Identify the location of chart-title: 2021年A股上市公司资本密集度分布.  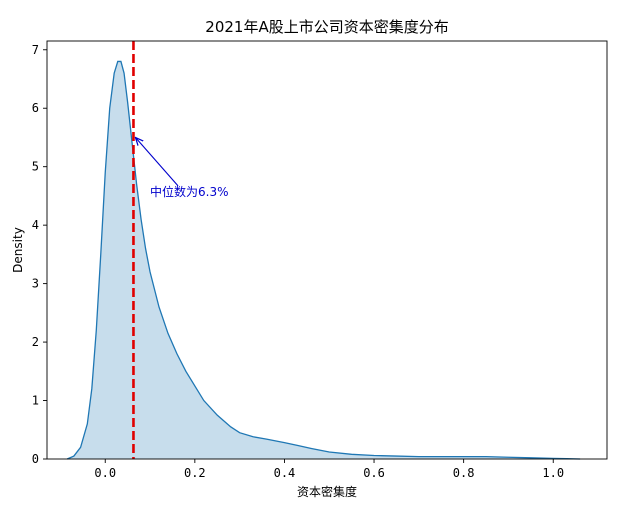
(326, 27).